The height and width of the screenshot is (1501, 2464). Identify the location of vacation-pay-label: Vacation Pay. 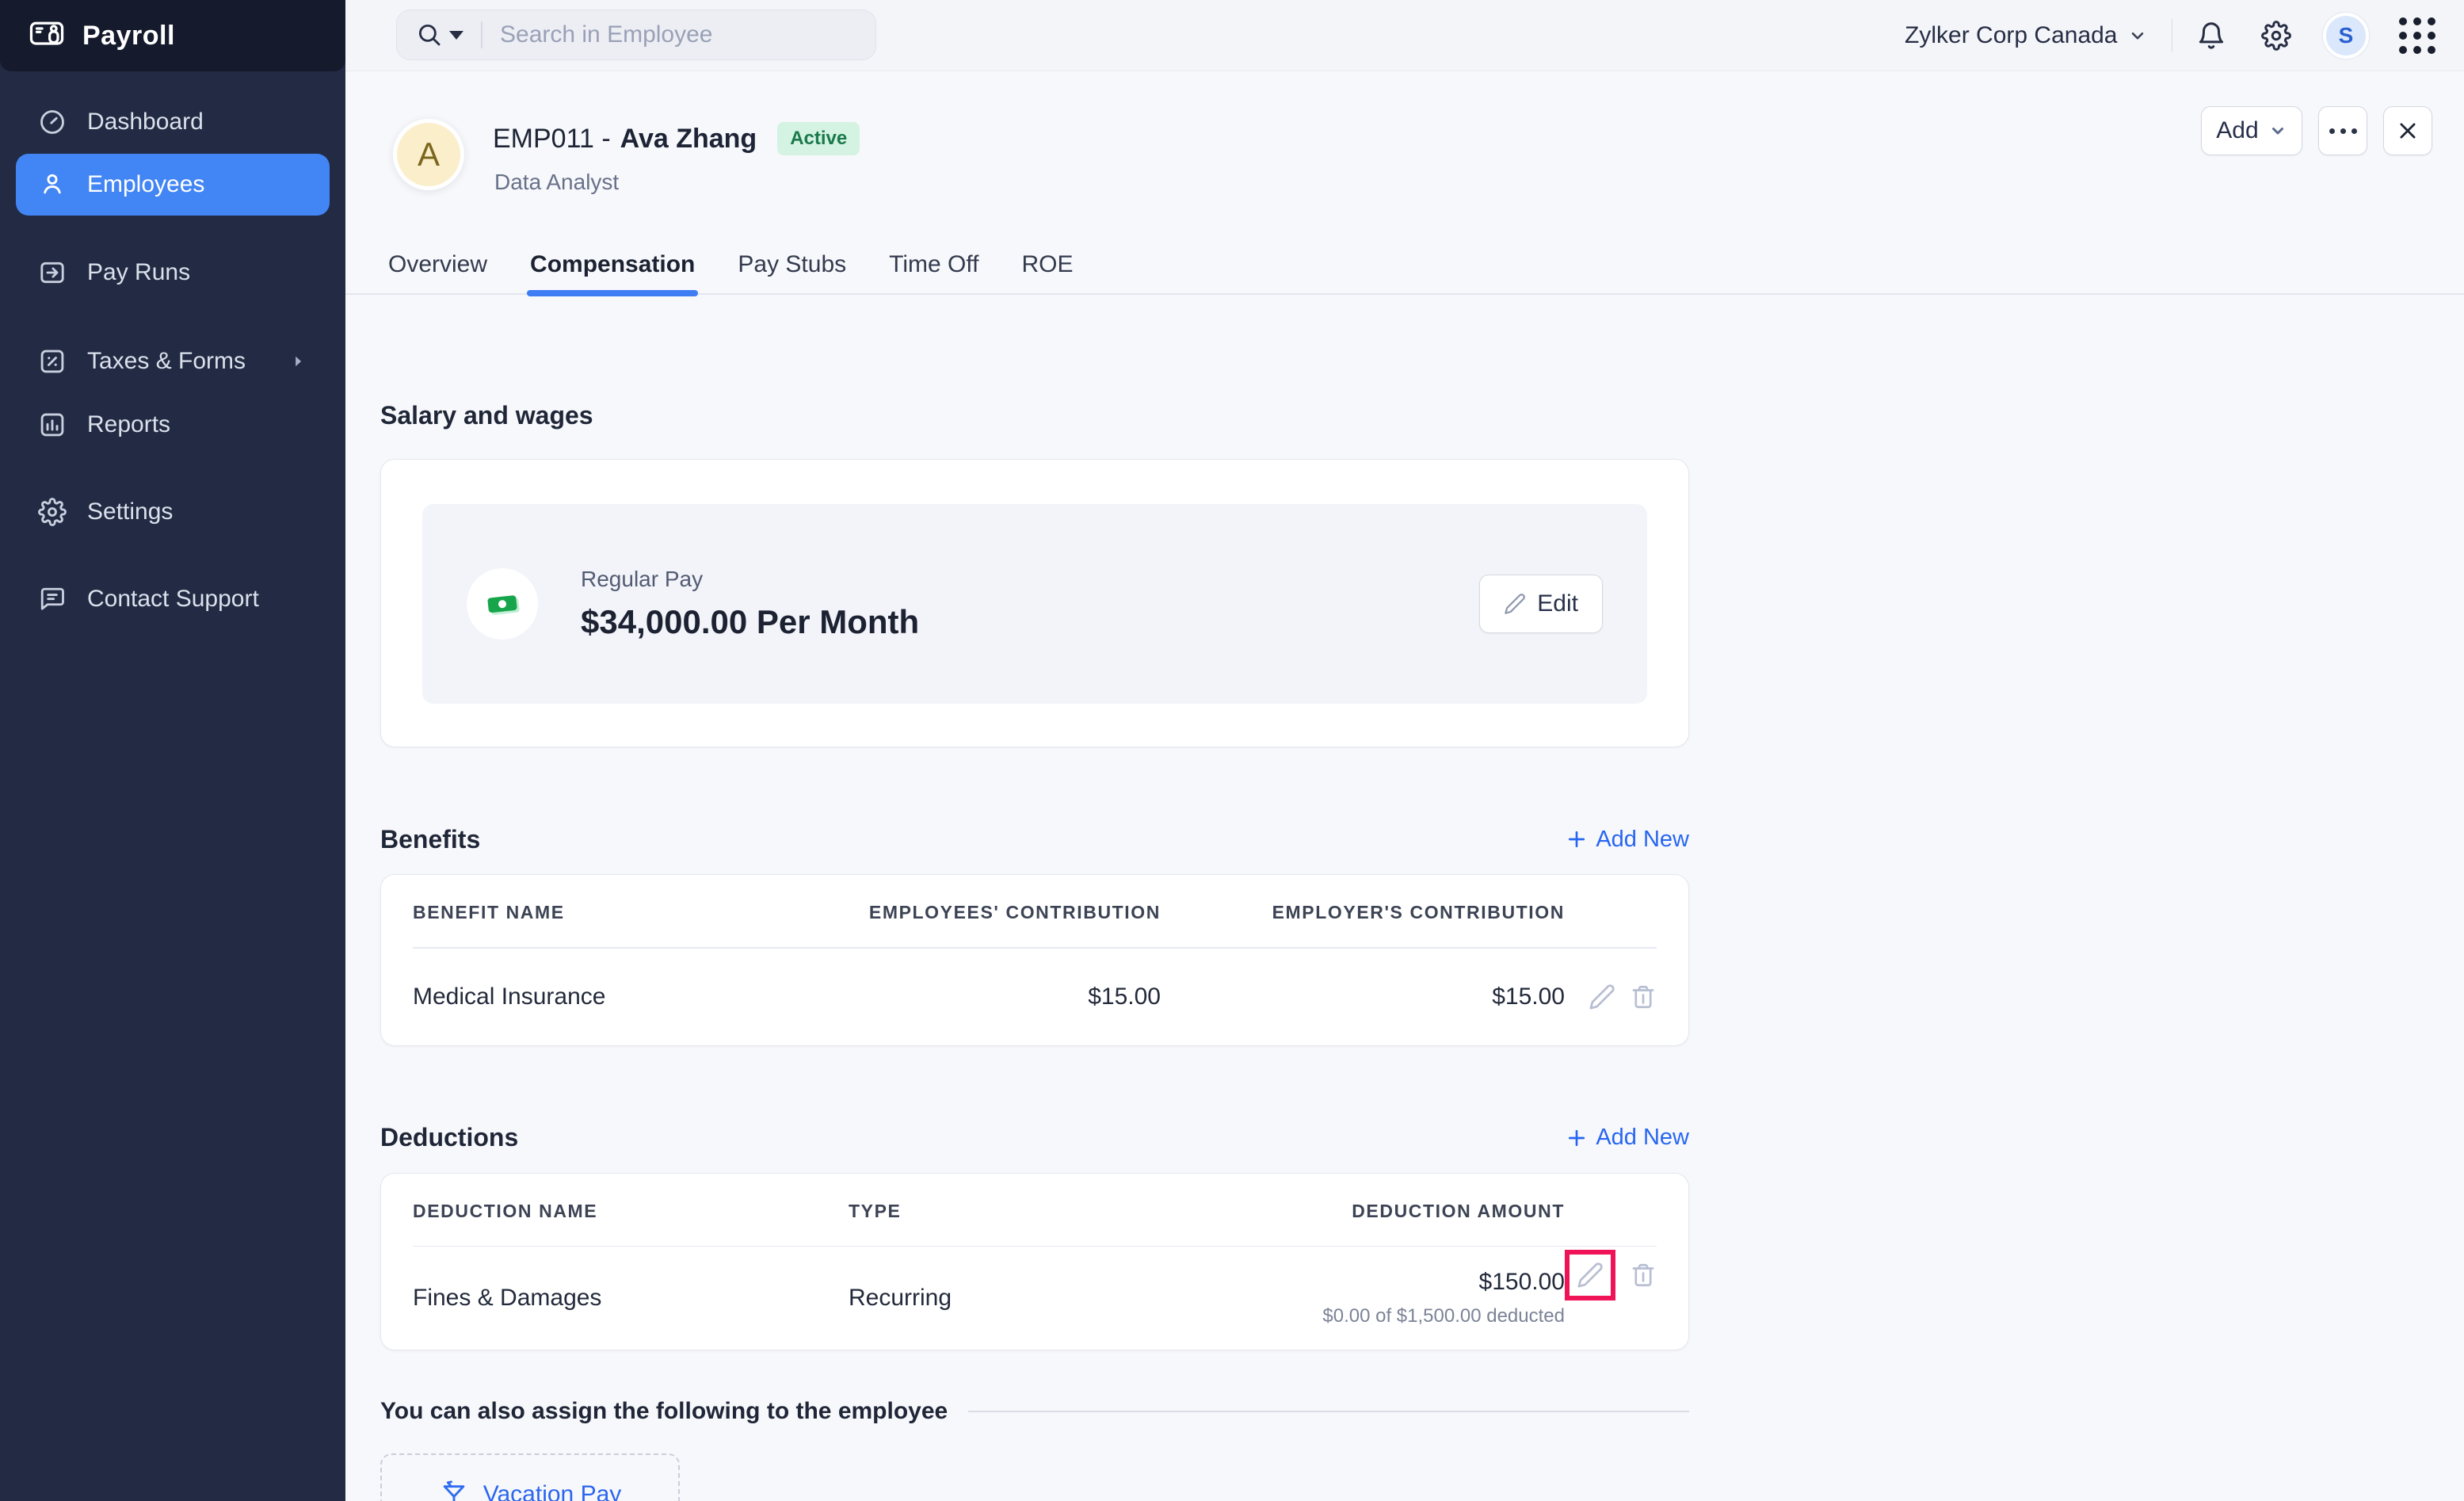
(552, 1491).